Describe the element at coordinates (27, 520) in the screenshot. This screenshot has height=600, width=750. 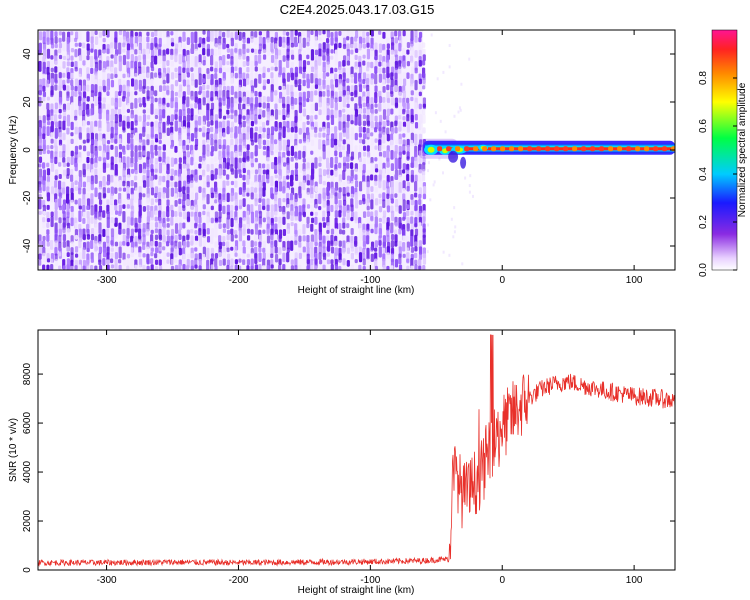
I see `y-tick-label: 2000` at that location.